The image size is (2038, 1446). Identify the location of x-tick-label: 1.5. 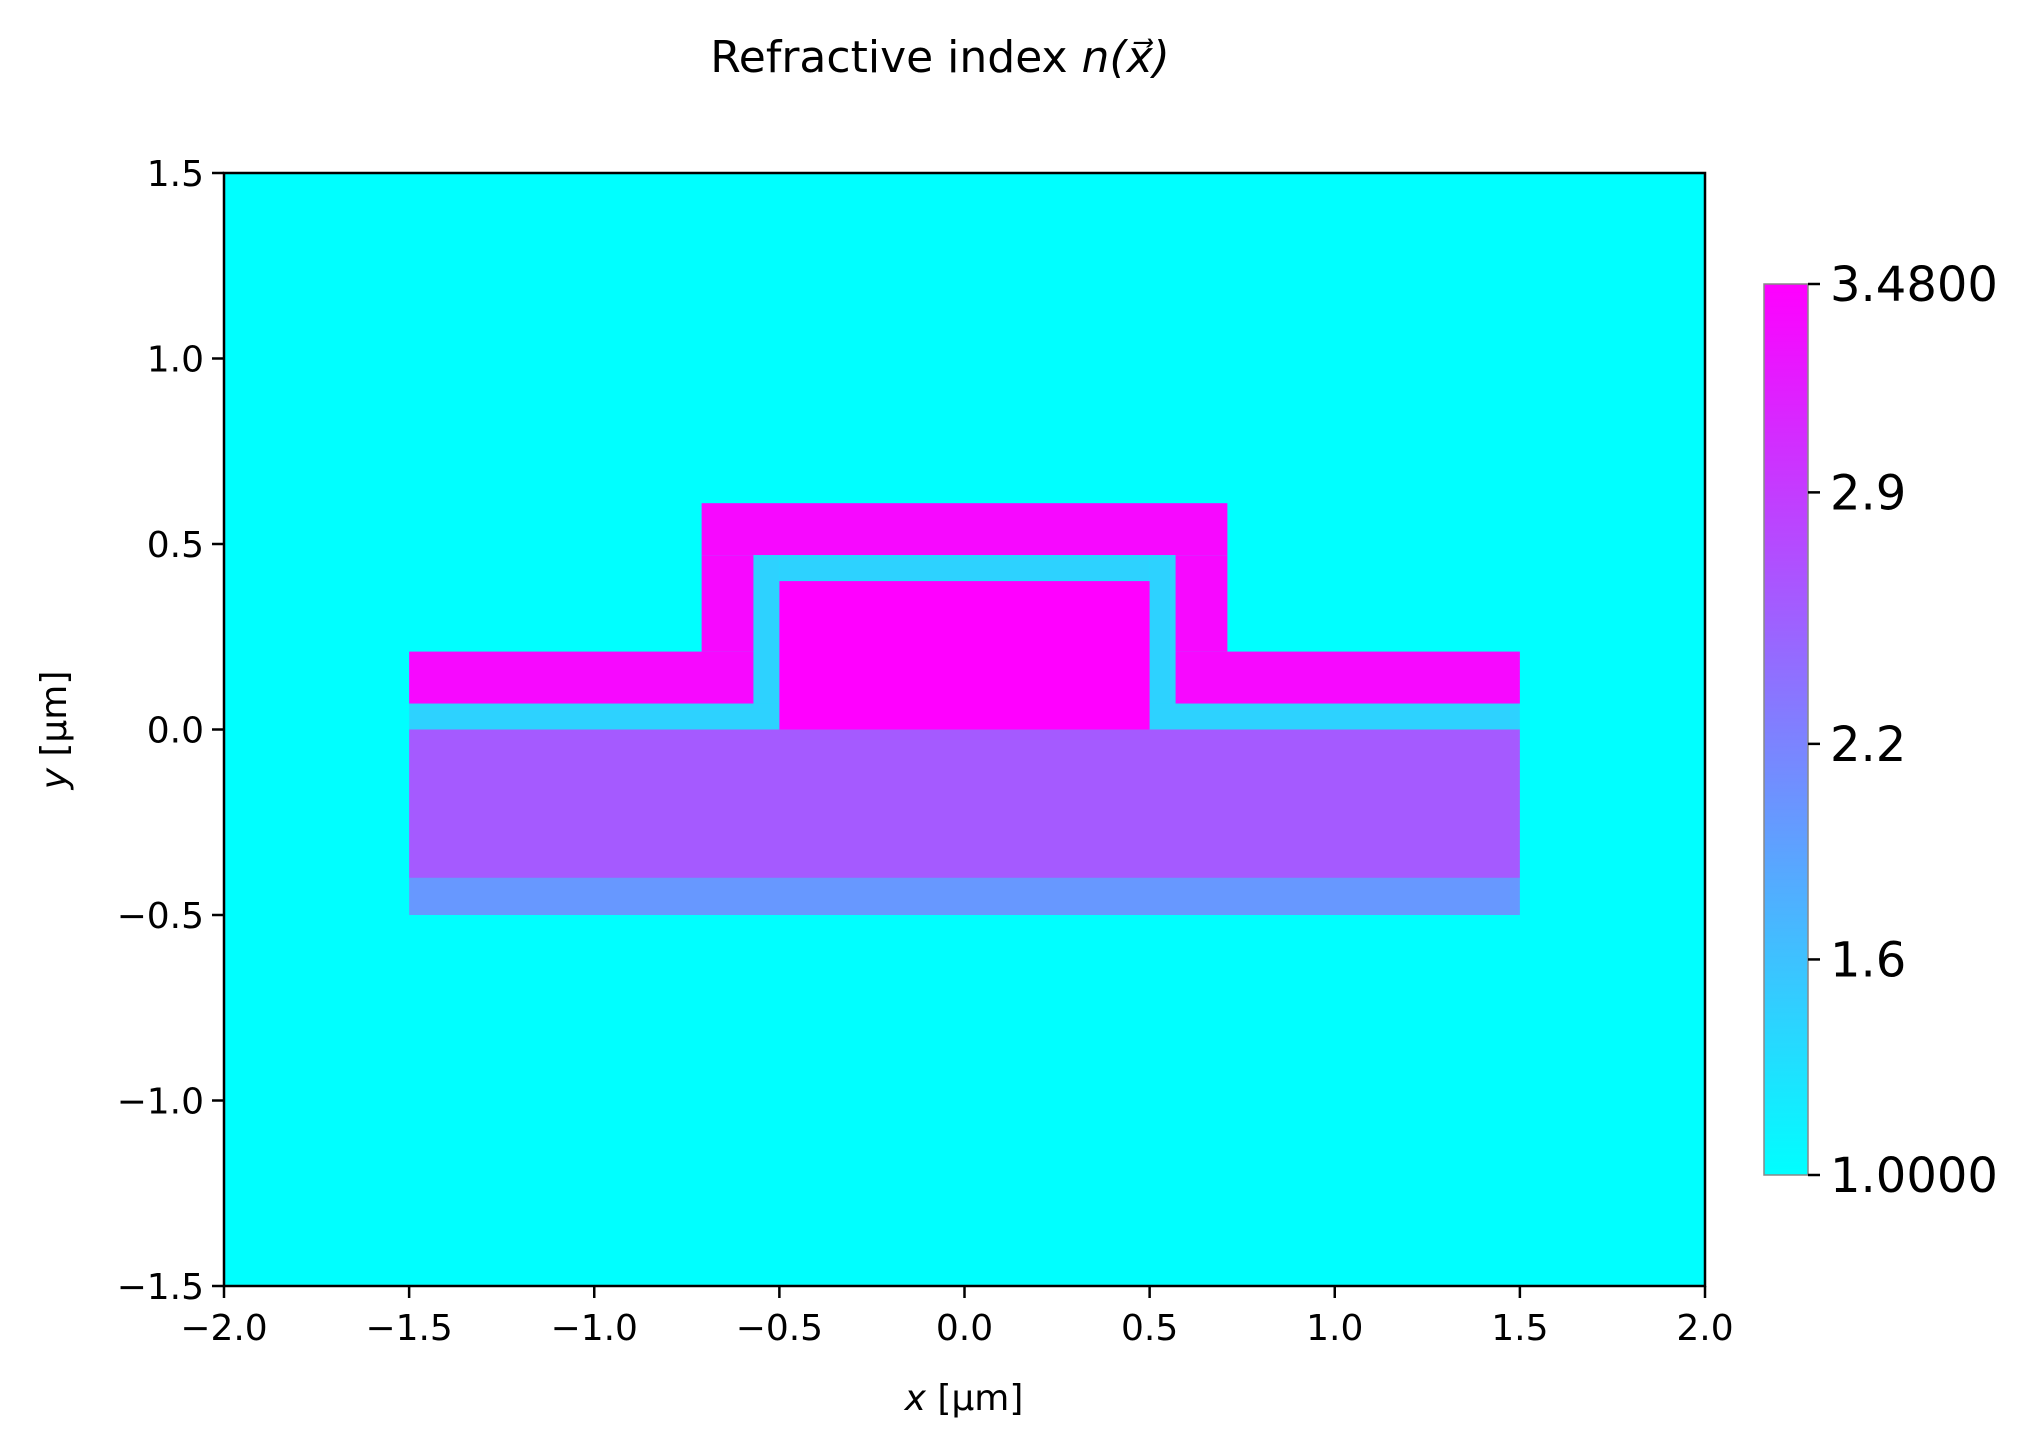
(1519, 1328).